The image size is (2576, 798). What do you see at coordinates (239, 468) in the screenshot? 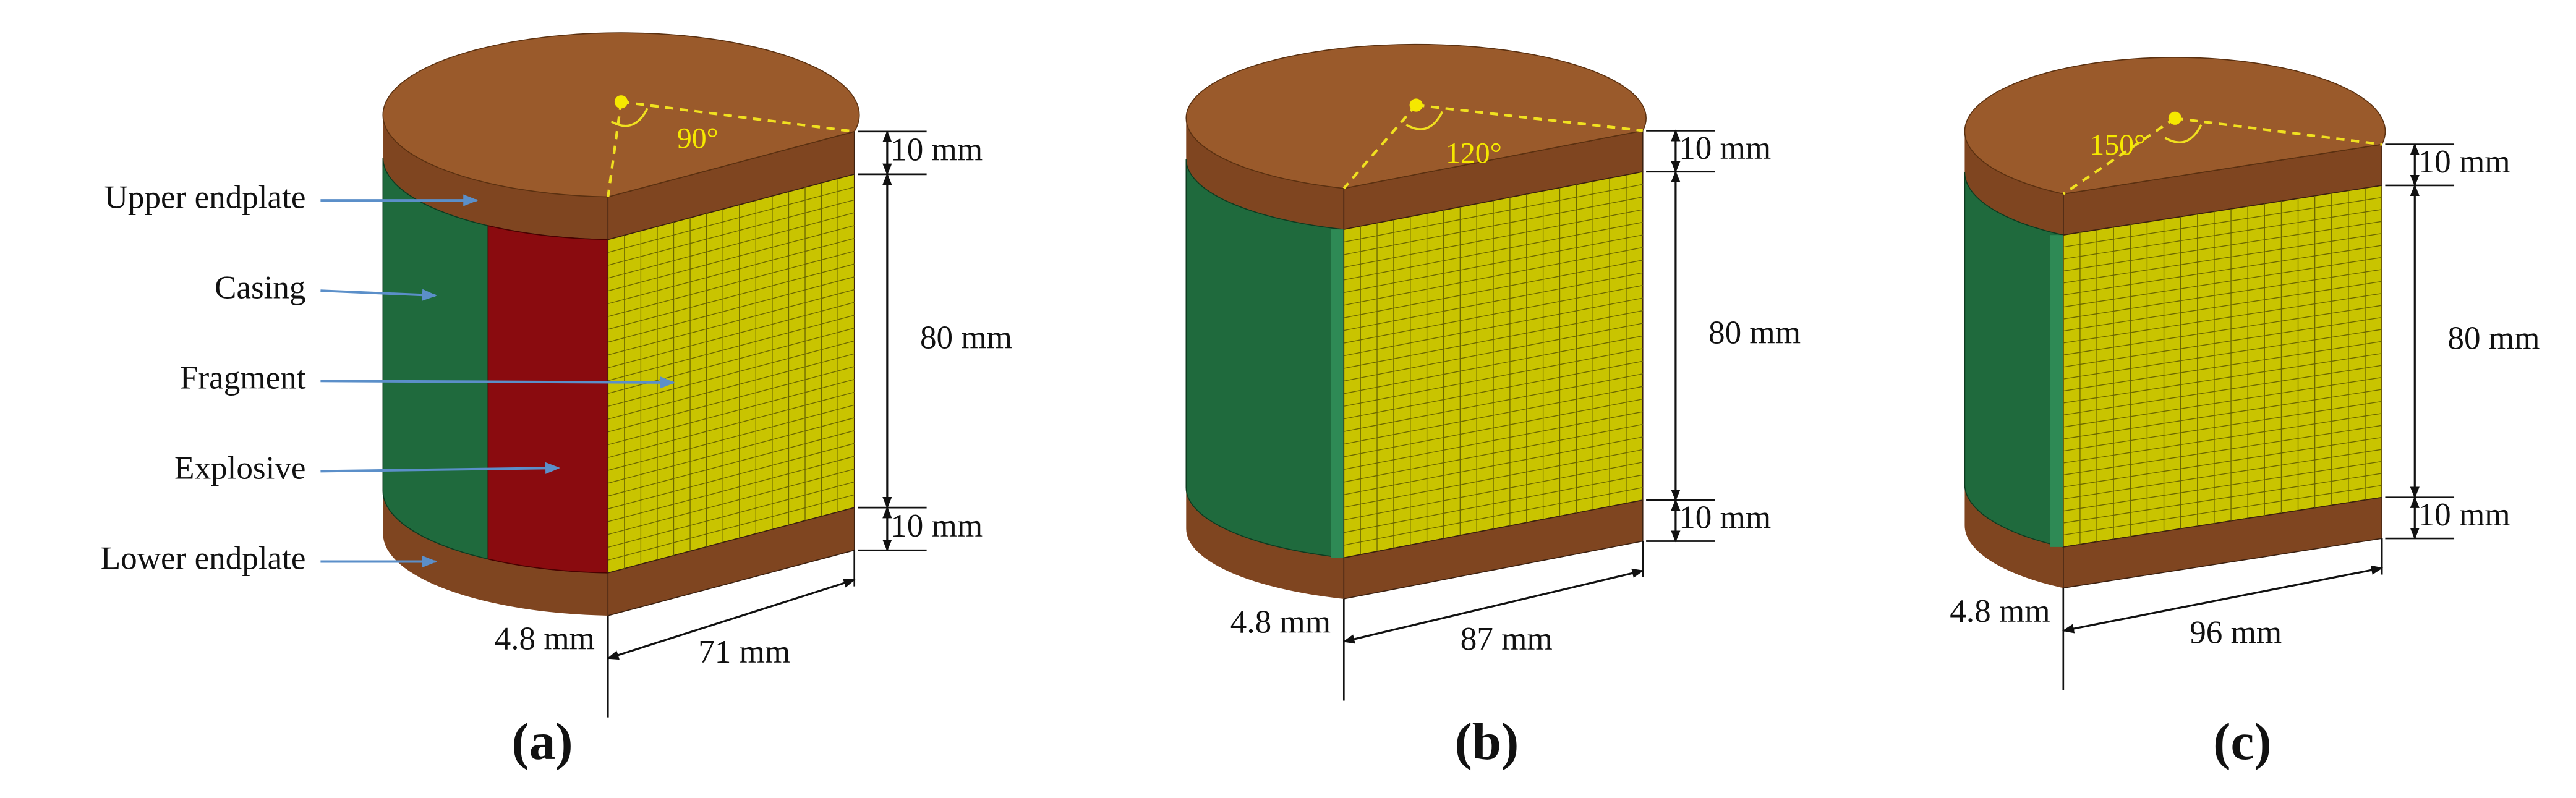
I see `component-label: Explosive` at bounding box center [239, 468].